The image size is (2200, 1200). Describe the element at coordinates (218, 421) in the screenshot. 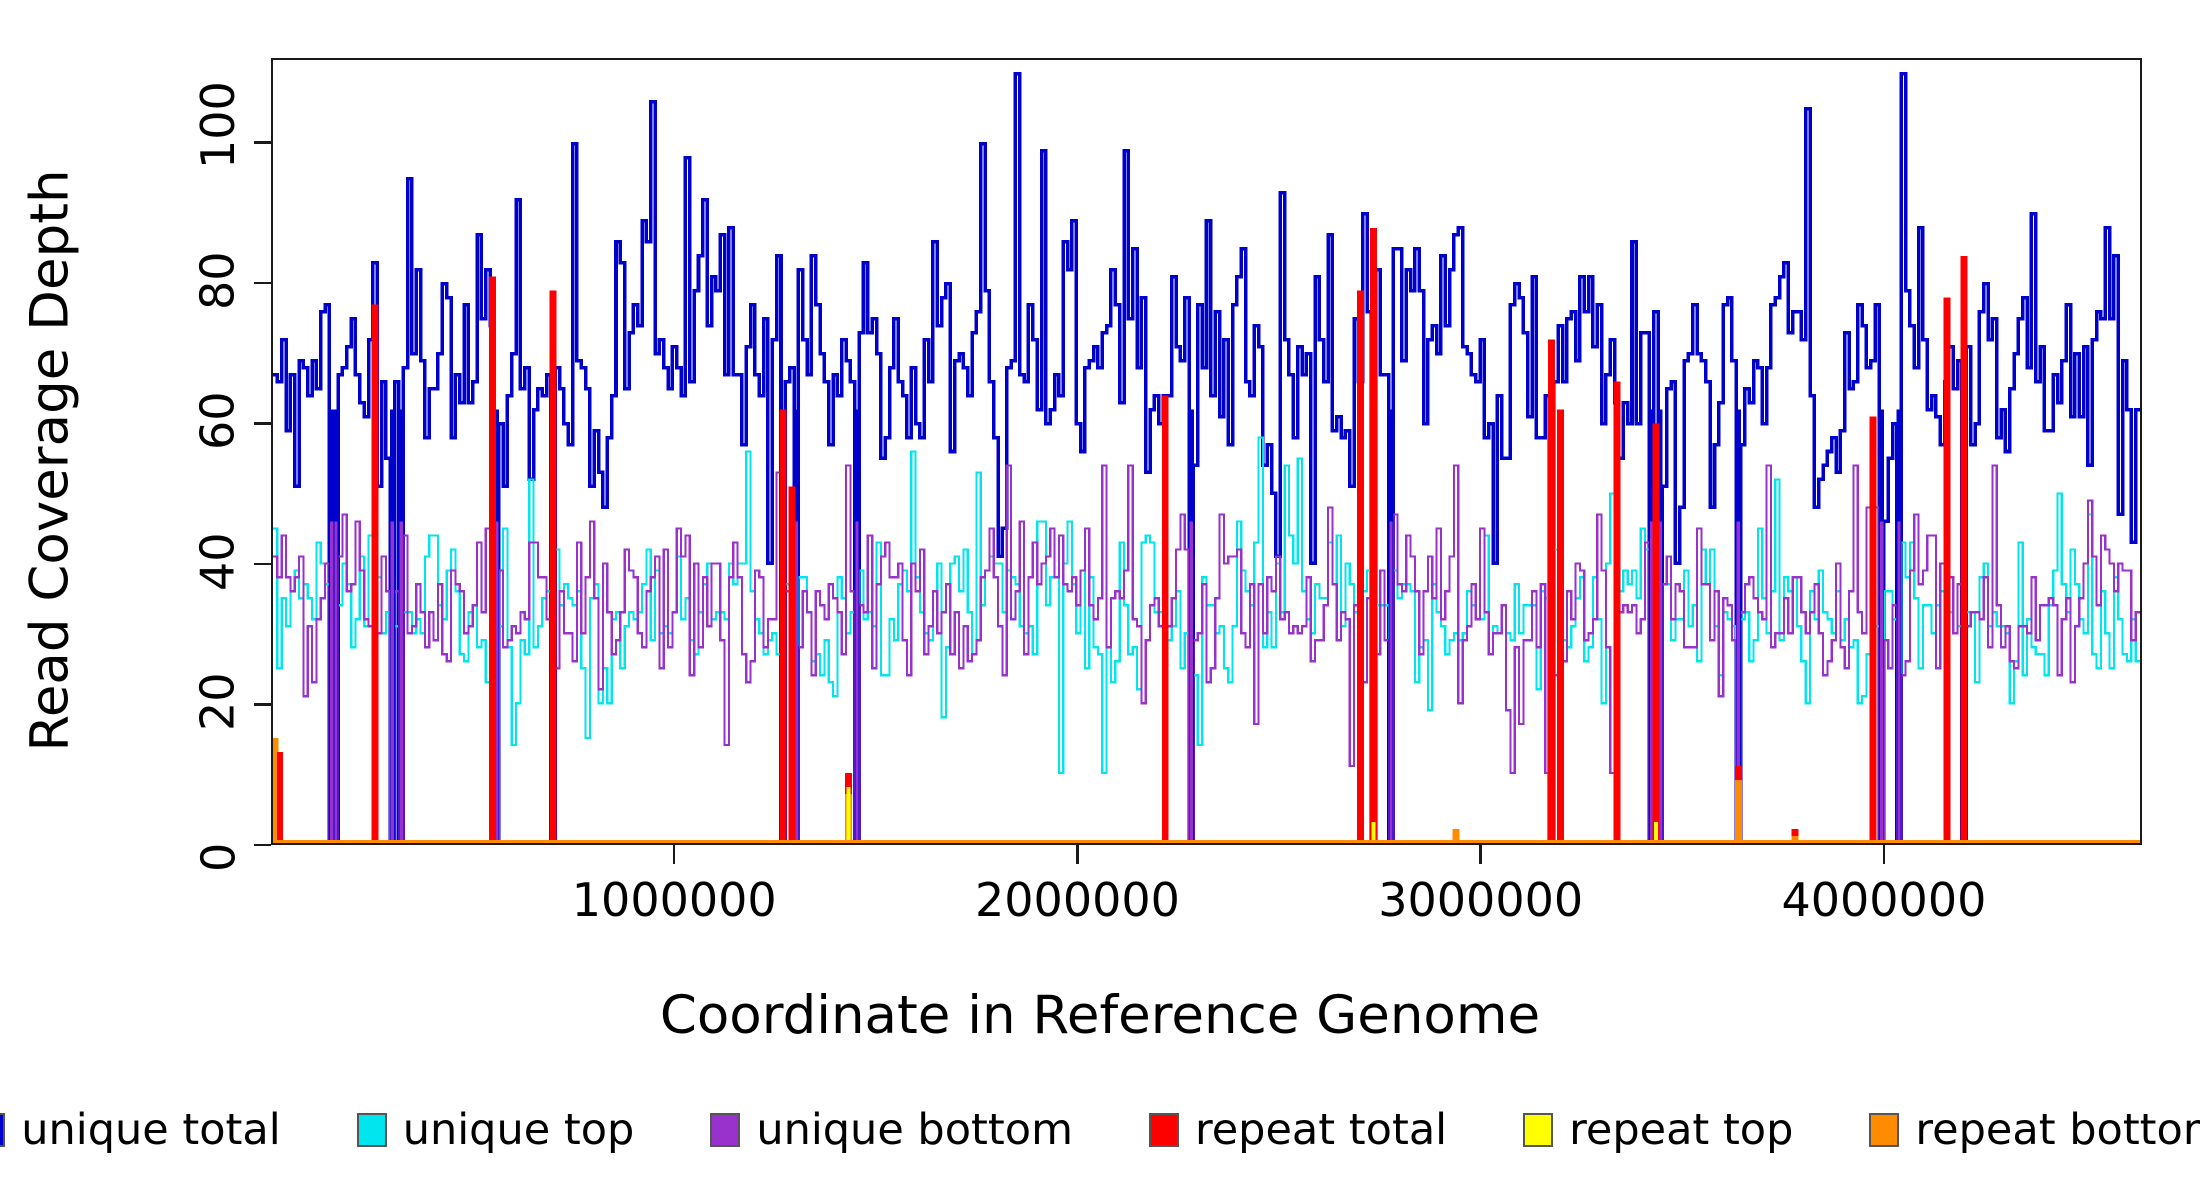

I see `y-tick-label: 60` at that location.